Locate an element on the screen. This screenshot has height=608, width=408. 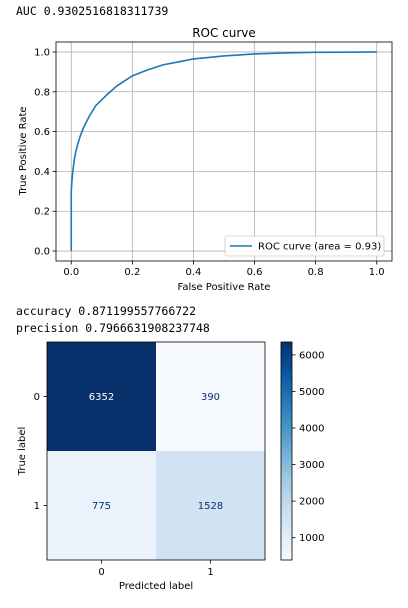
roc-legend: ROC curve (area = 0.93) is located at coordinates (304, 246).